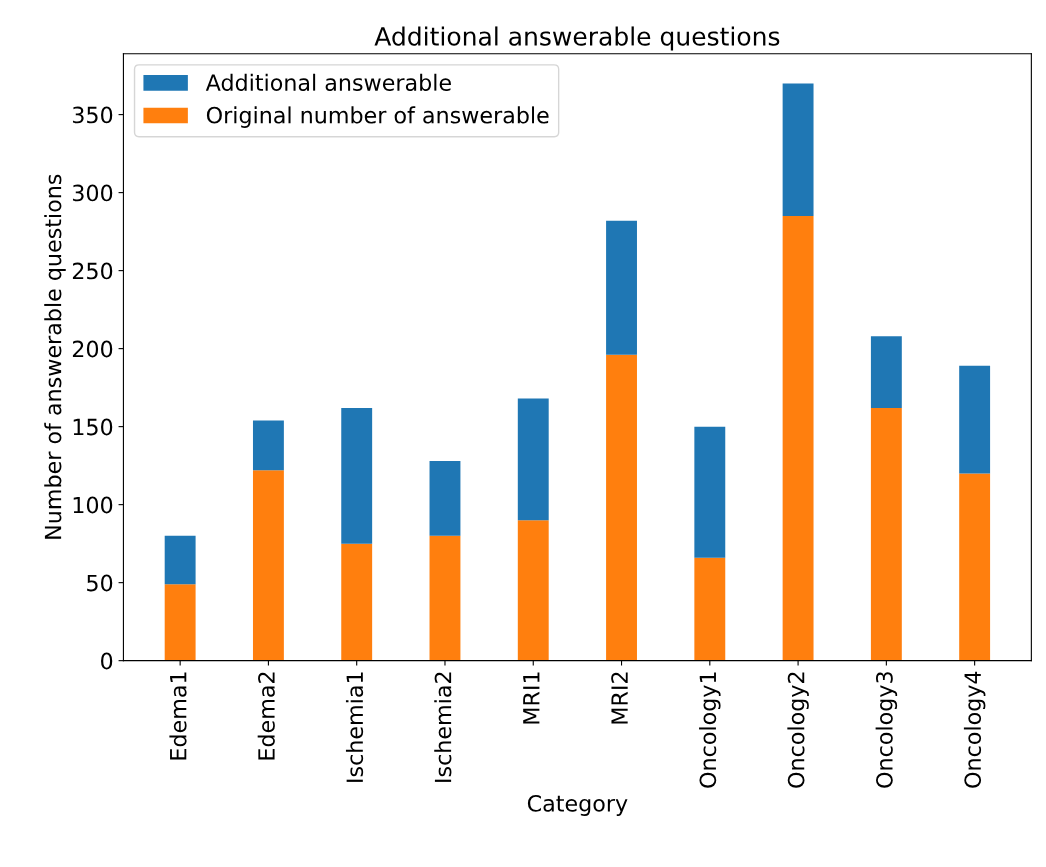 The image size is (1046, 867). I want to click on y-tick-label: 300, so click(92, 193).